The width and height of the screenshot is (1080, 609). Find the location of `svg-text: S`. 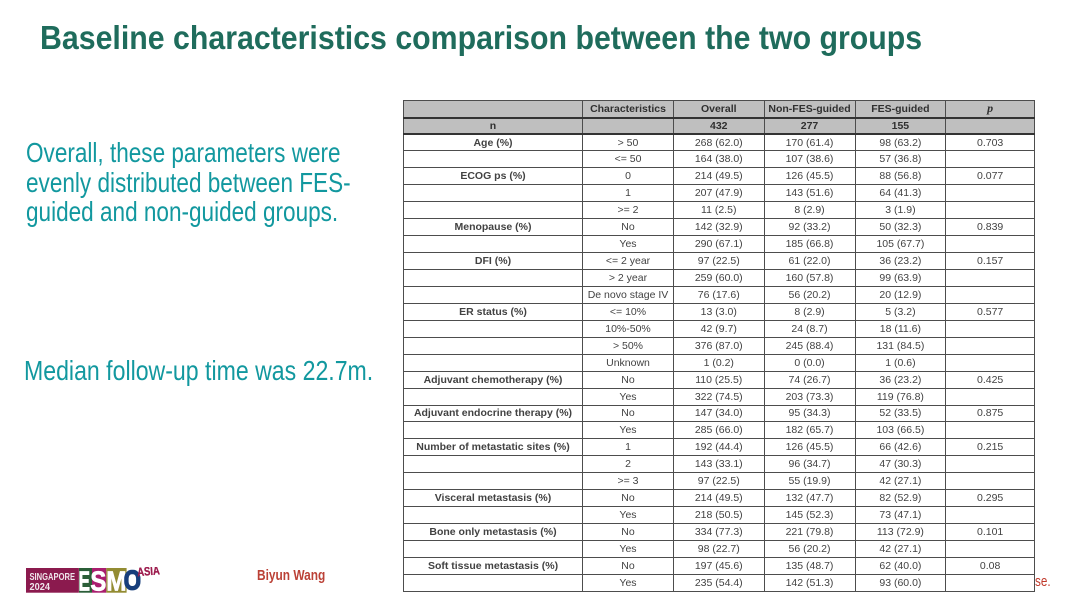

svg-text: S is located at coordinates (98, 581).